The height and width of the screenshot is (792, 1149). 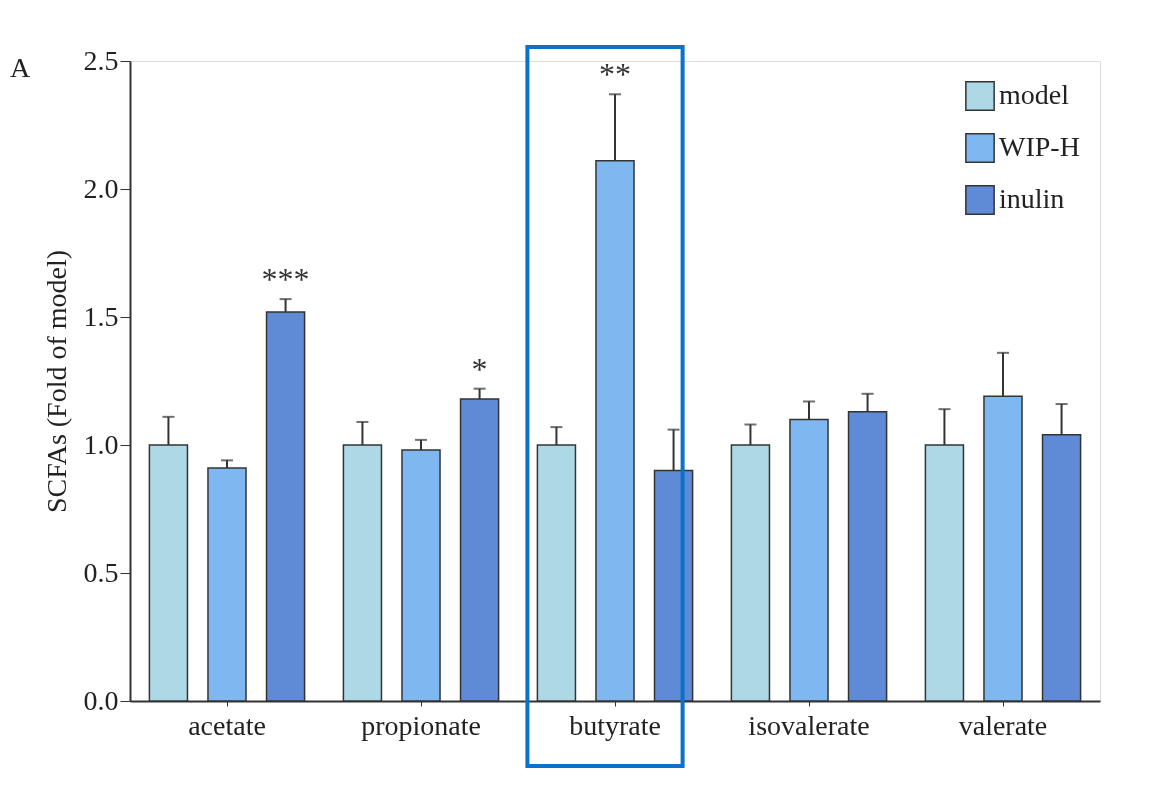 What do you see at coordinates (227, 725) in the screenshot?
I see `x-tick-label: acetate` at bounding box center [227, 725].